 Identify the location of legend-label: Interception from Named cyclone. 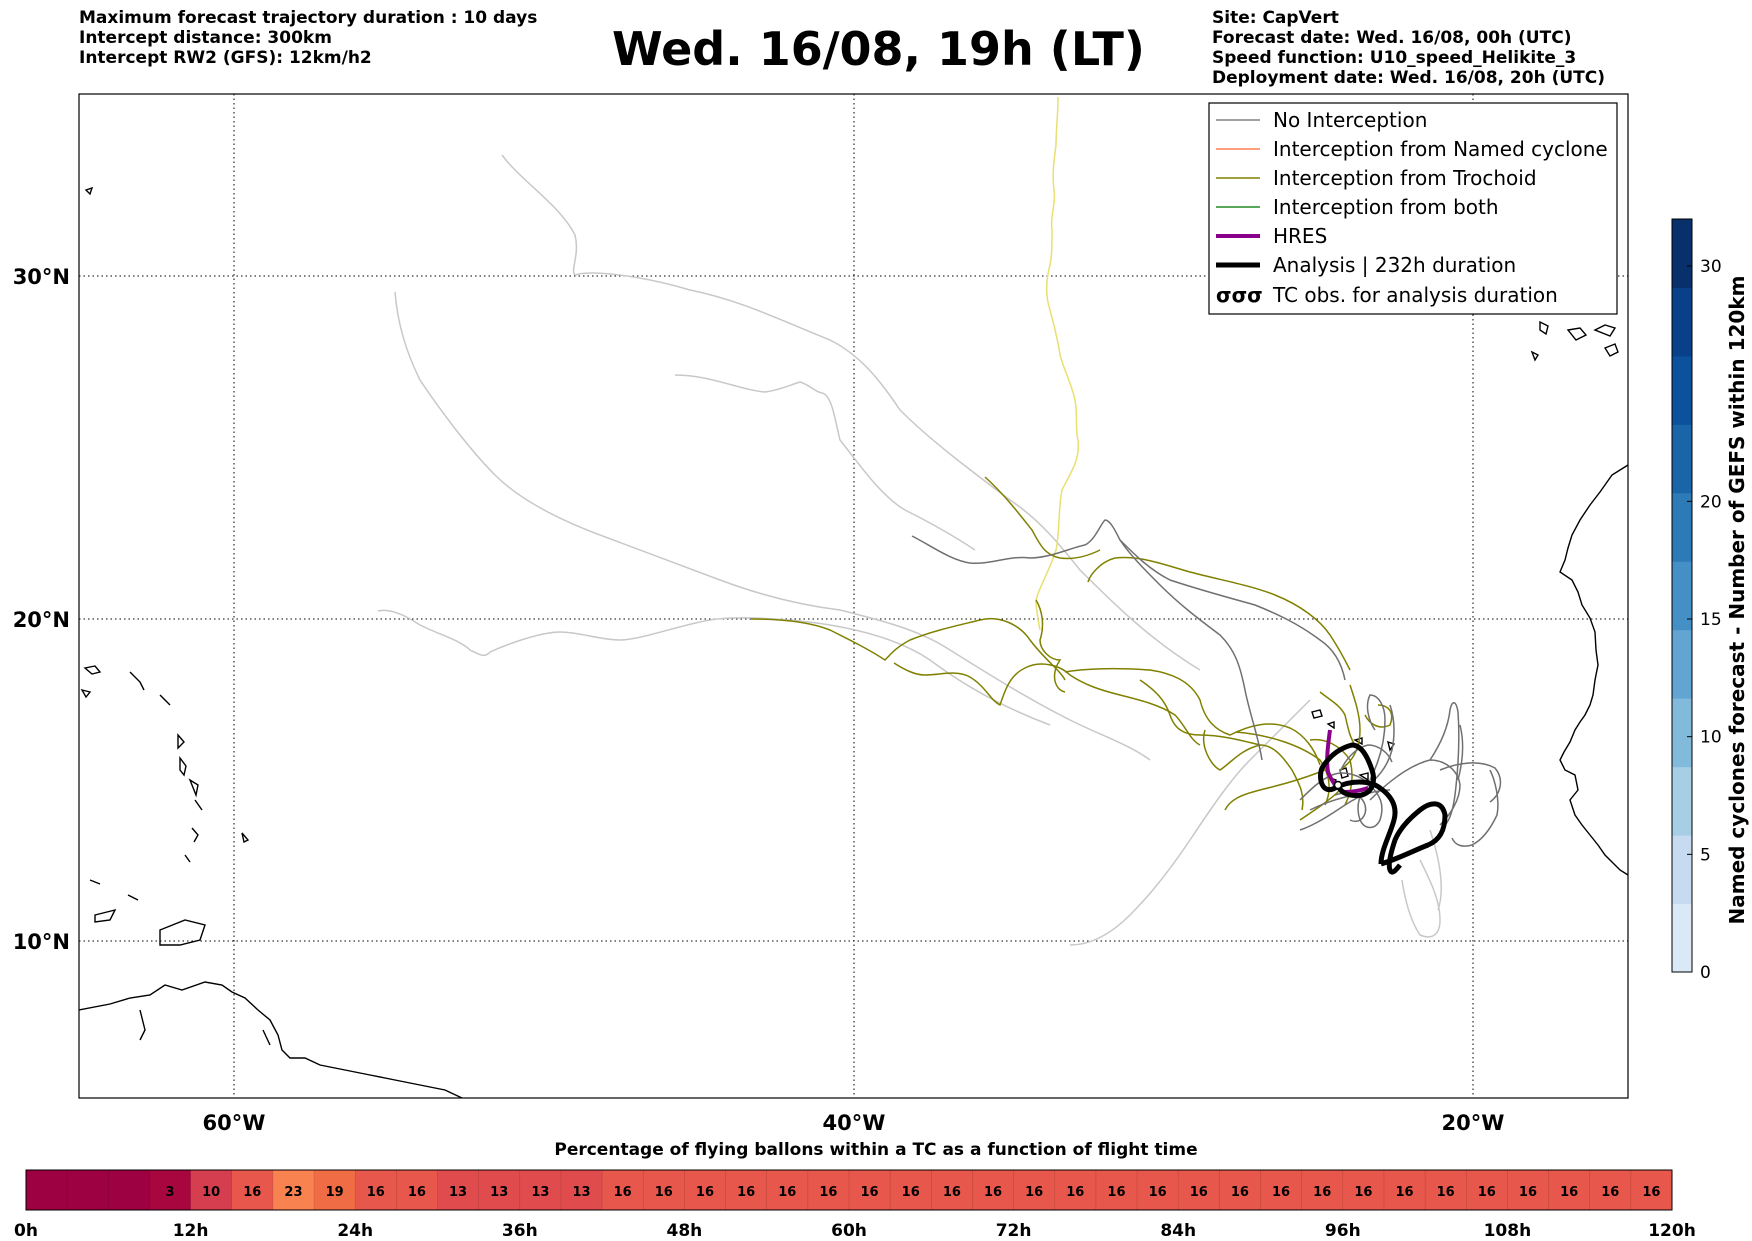
(1440, 149).